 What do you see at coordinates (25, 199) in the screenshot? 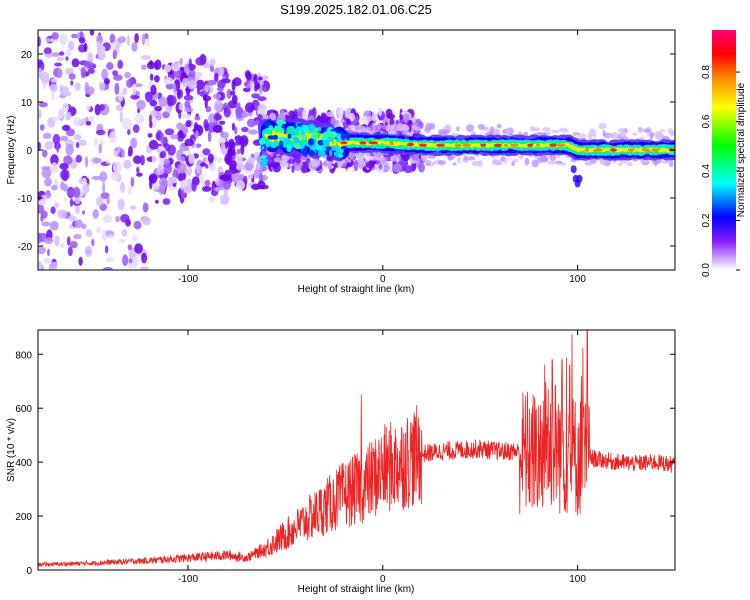
I see `y-tick-label: -10` at bounding box center [25, 199].